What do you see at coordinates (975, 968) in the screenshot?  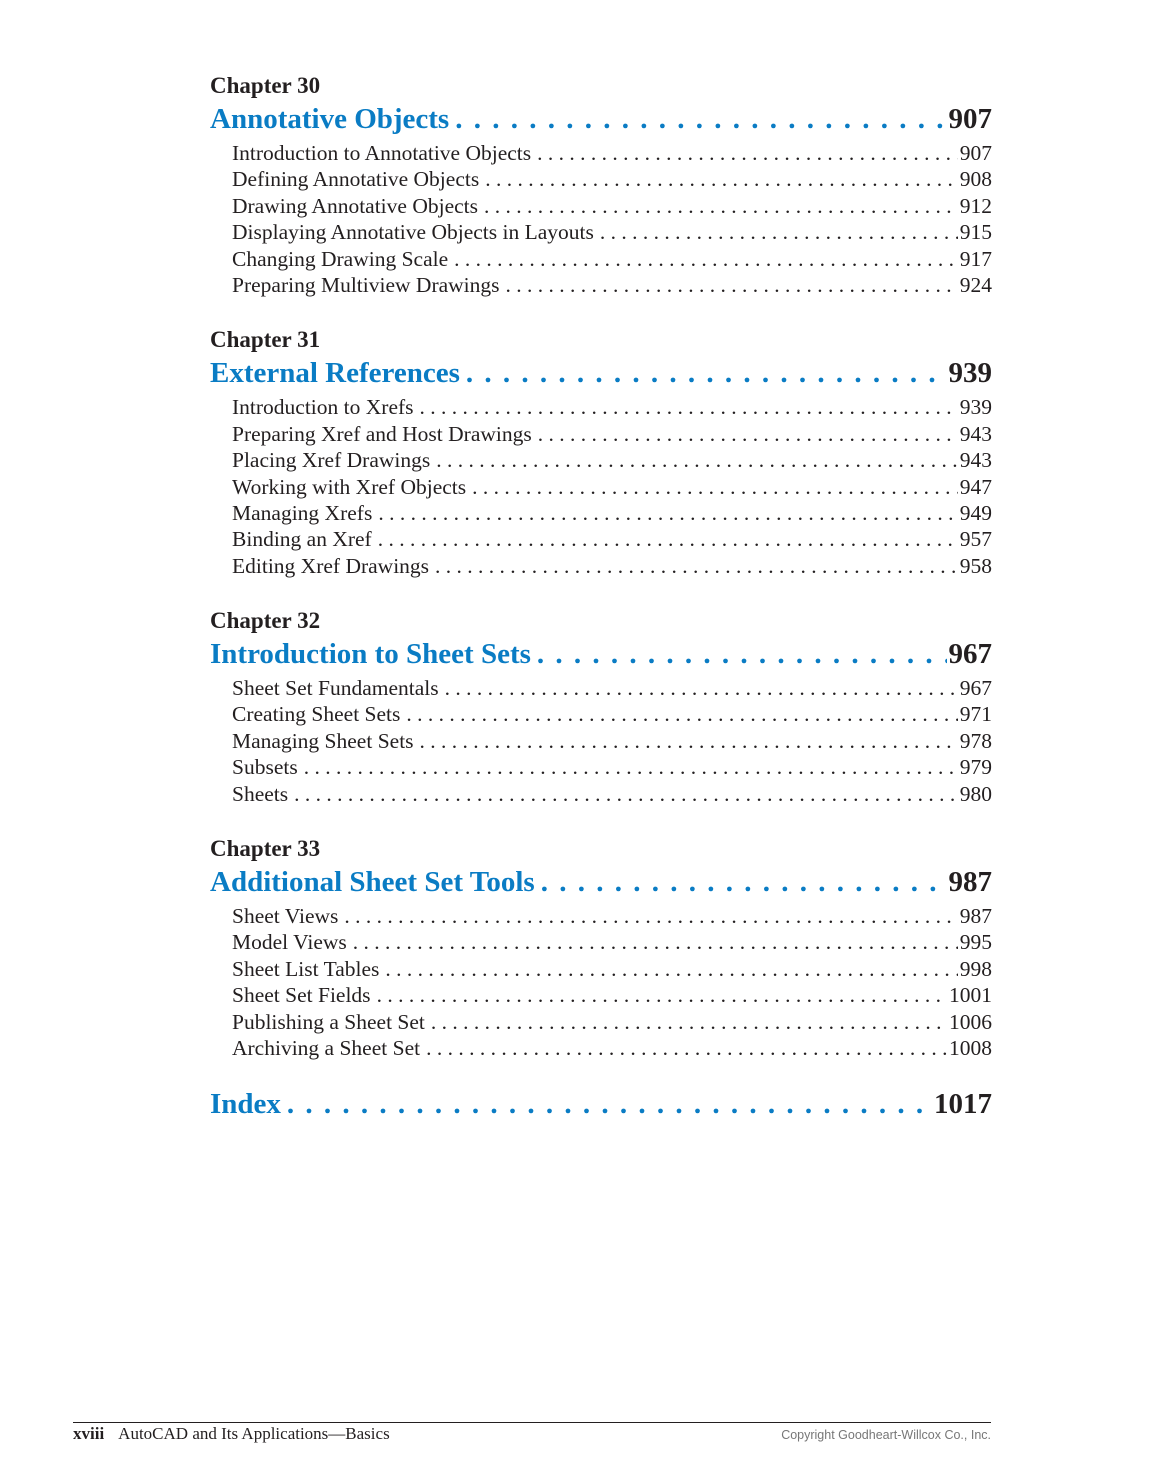 I see `toc-entry-page: 998` at bounding box center [975, 968].